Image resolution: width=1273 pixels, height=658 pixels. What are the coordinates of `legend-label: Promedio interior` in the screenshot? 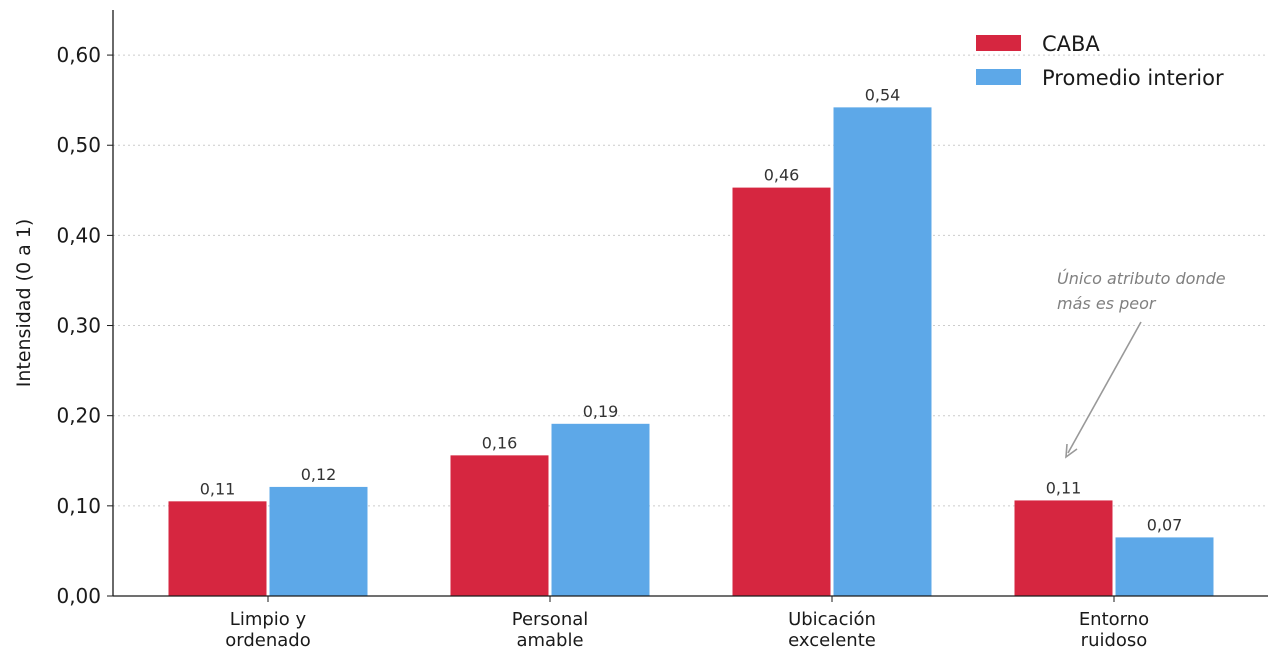 It's located at (1133, 78).